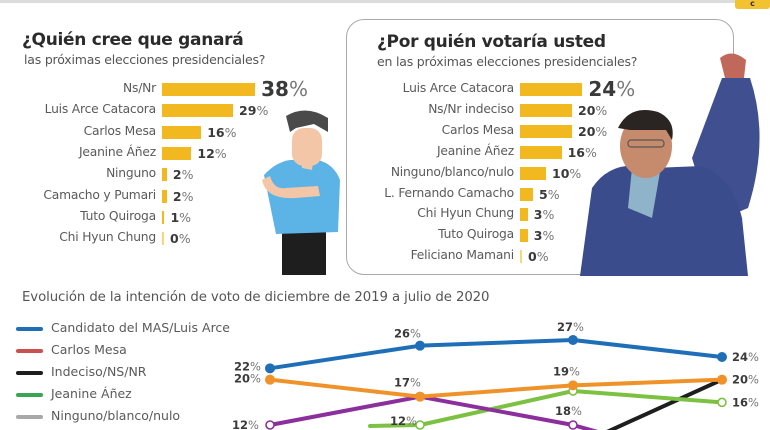  What do you see at coordinates (670, 164) in the screenshot?
I see `candidate-photo` at bounding box center [670, 164].